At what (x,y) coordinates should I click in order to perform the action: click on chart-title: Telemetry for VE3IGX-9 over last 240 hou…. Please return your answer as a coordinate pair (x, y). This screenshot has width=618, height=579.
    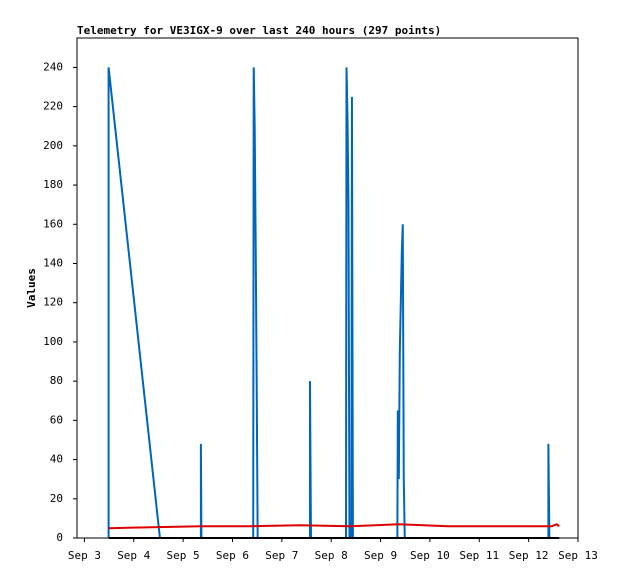
    Looking at the image, I should click on (259, 30).